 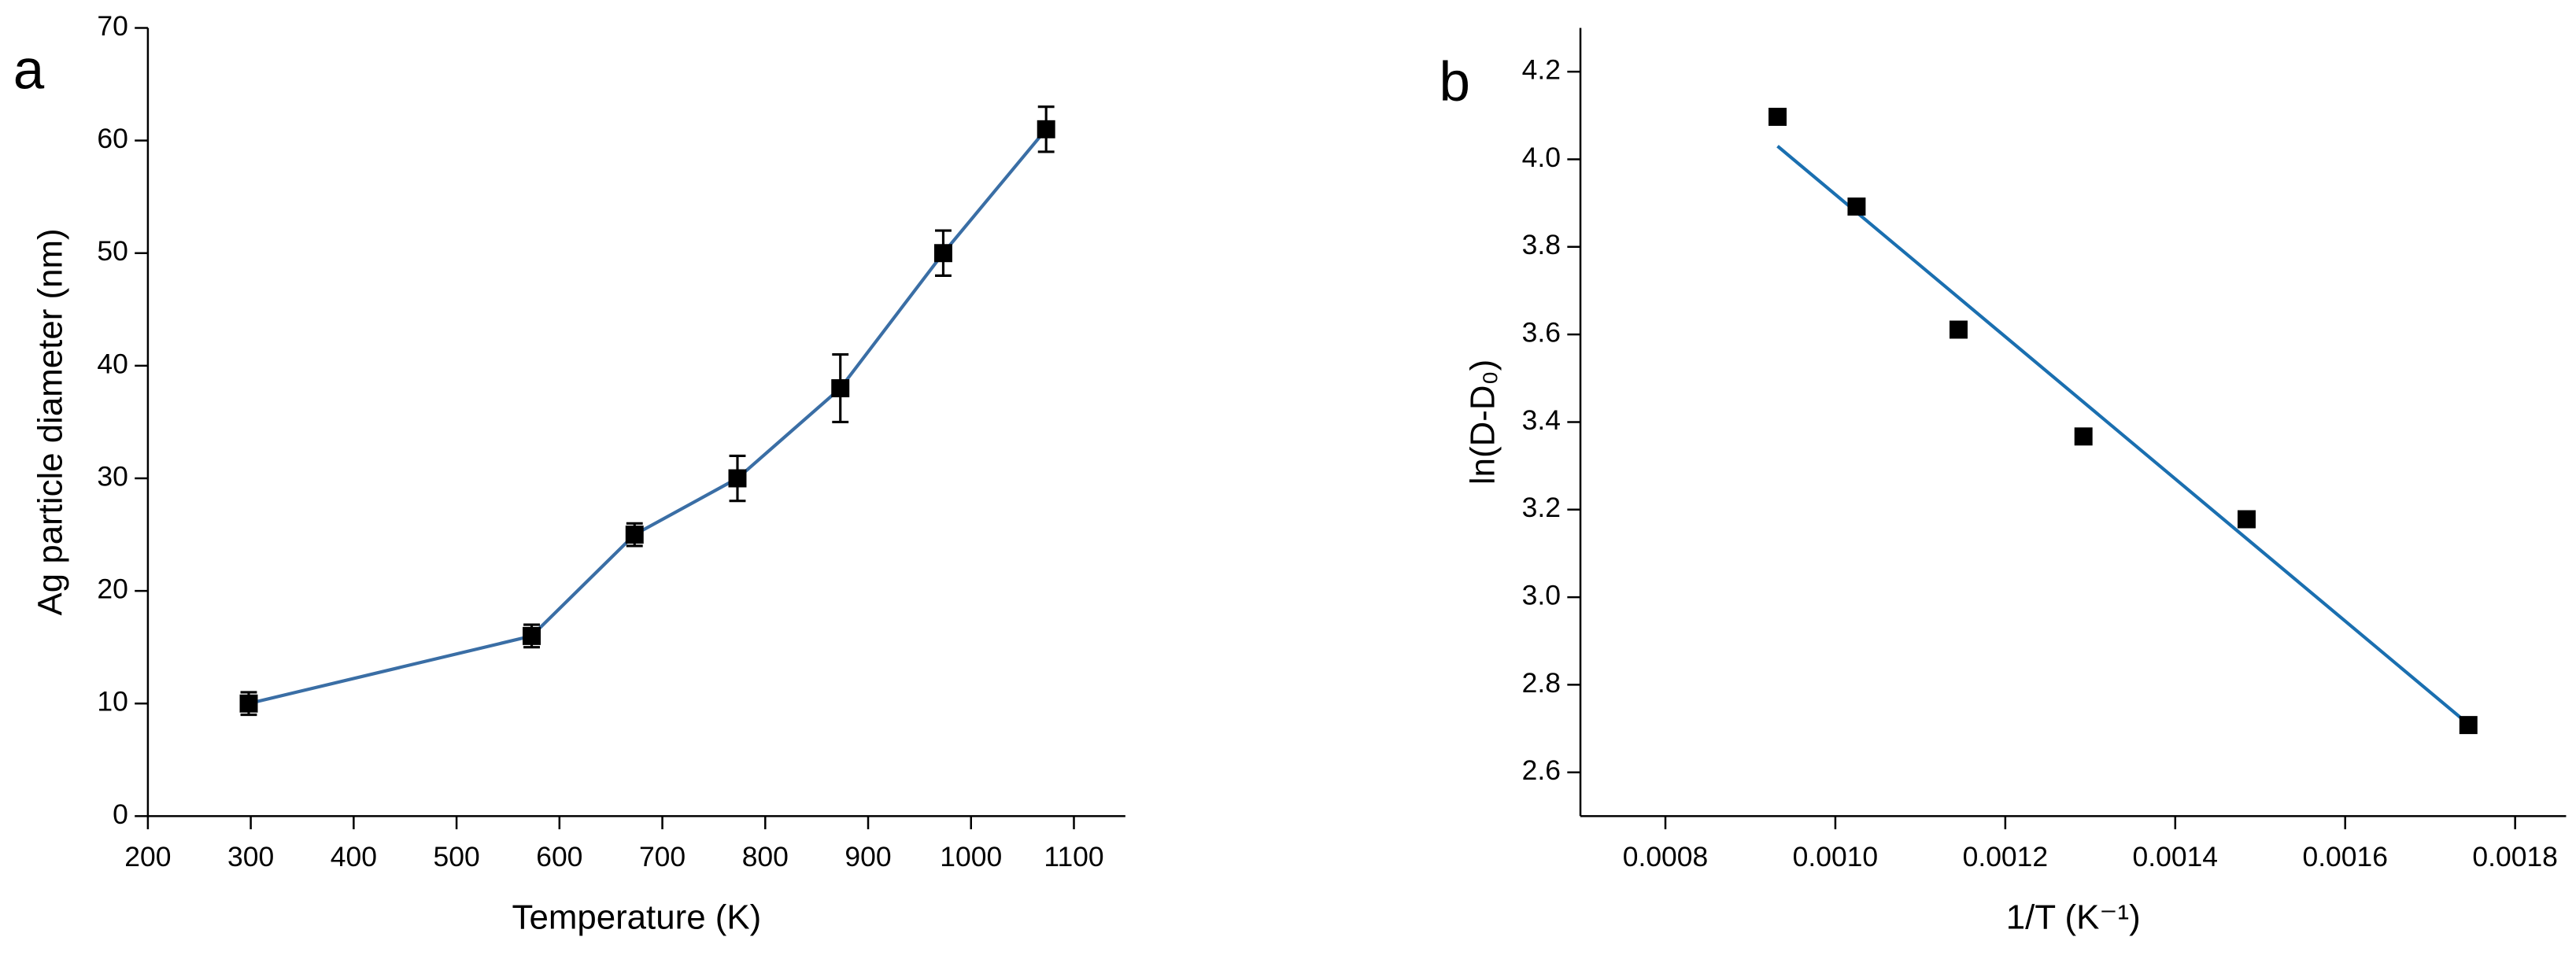 I want to click on x-tick-label: 0.0010, so click(x=1836, y=856).